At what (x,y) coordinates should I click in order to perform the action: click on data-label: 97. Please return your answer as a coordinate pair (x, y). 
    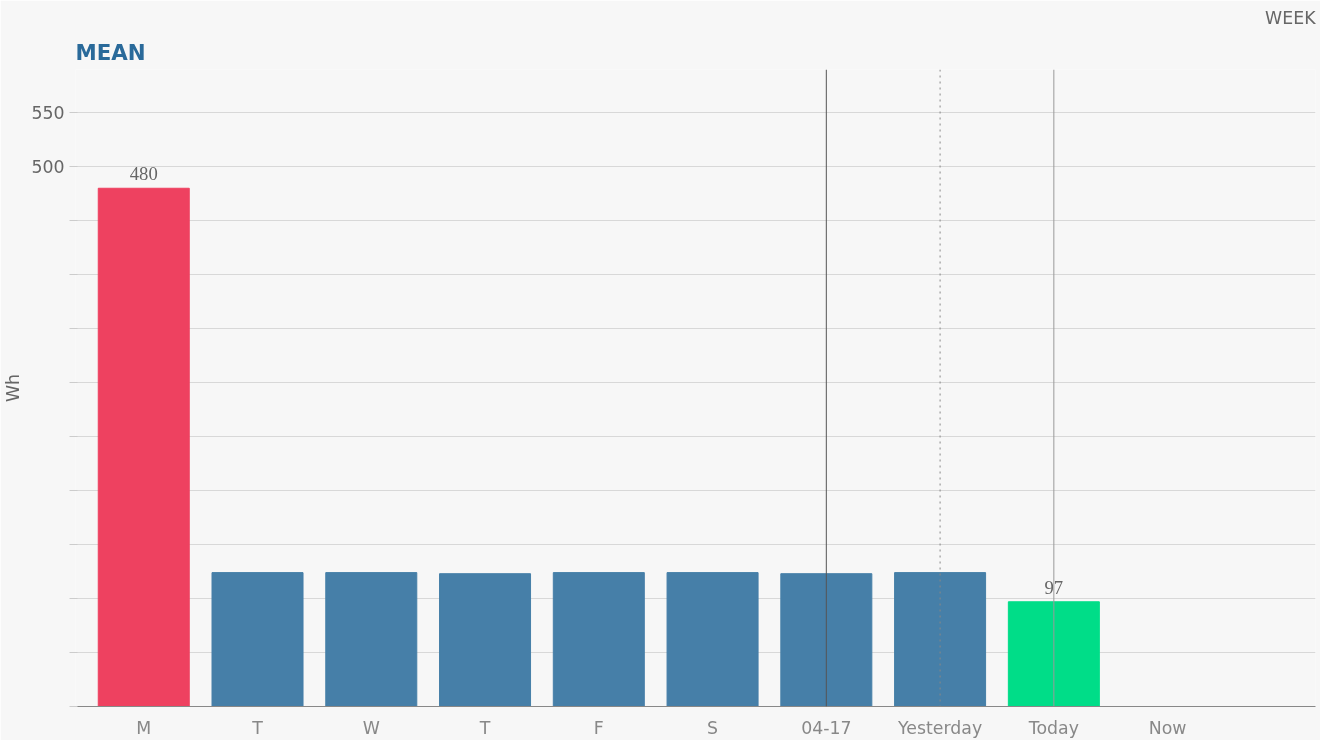
    Looking at the image, I should click on (1054, 587).